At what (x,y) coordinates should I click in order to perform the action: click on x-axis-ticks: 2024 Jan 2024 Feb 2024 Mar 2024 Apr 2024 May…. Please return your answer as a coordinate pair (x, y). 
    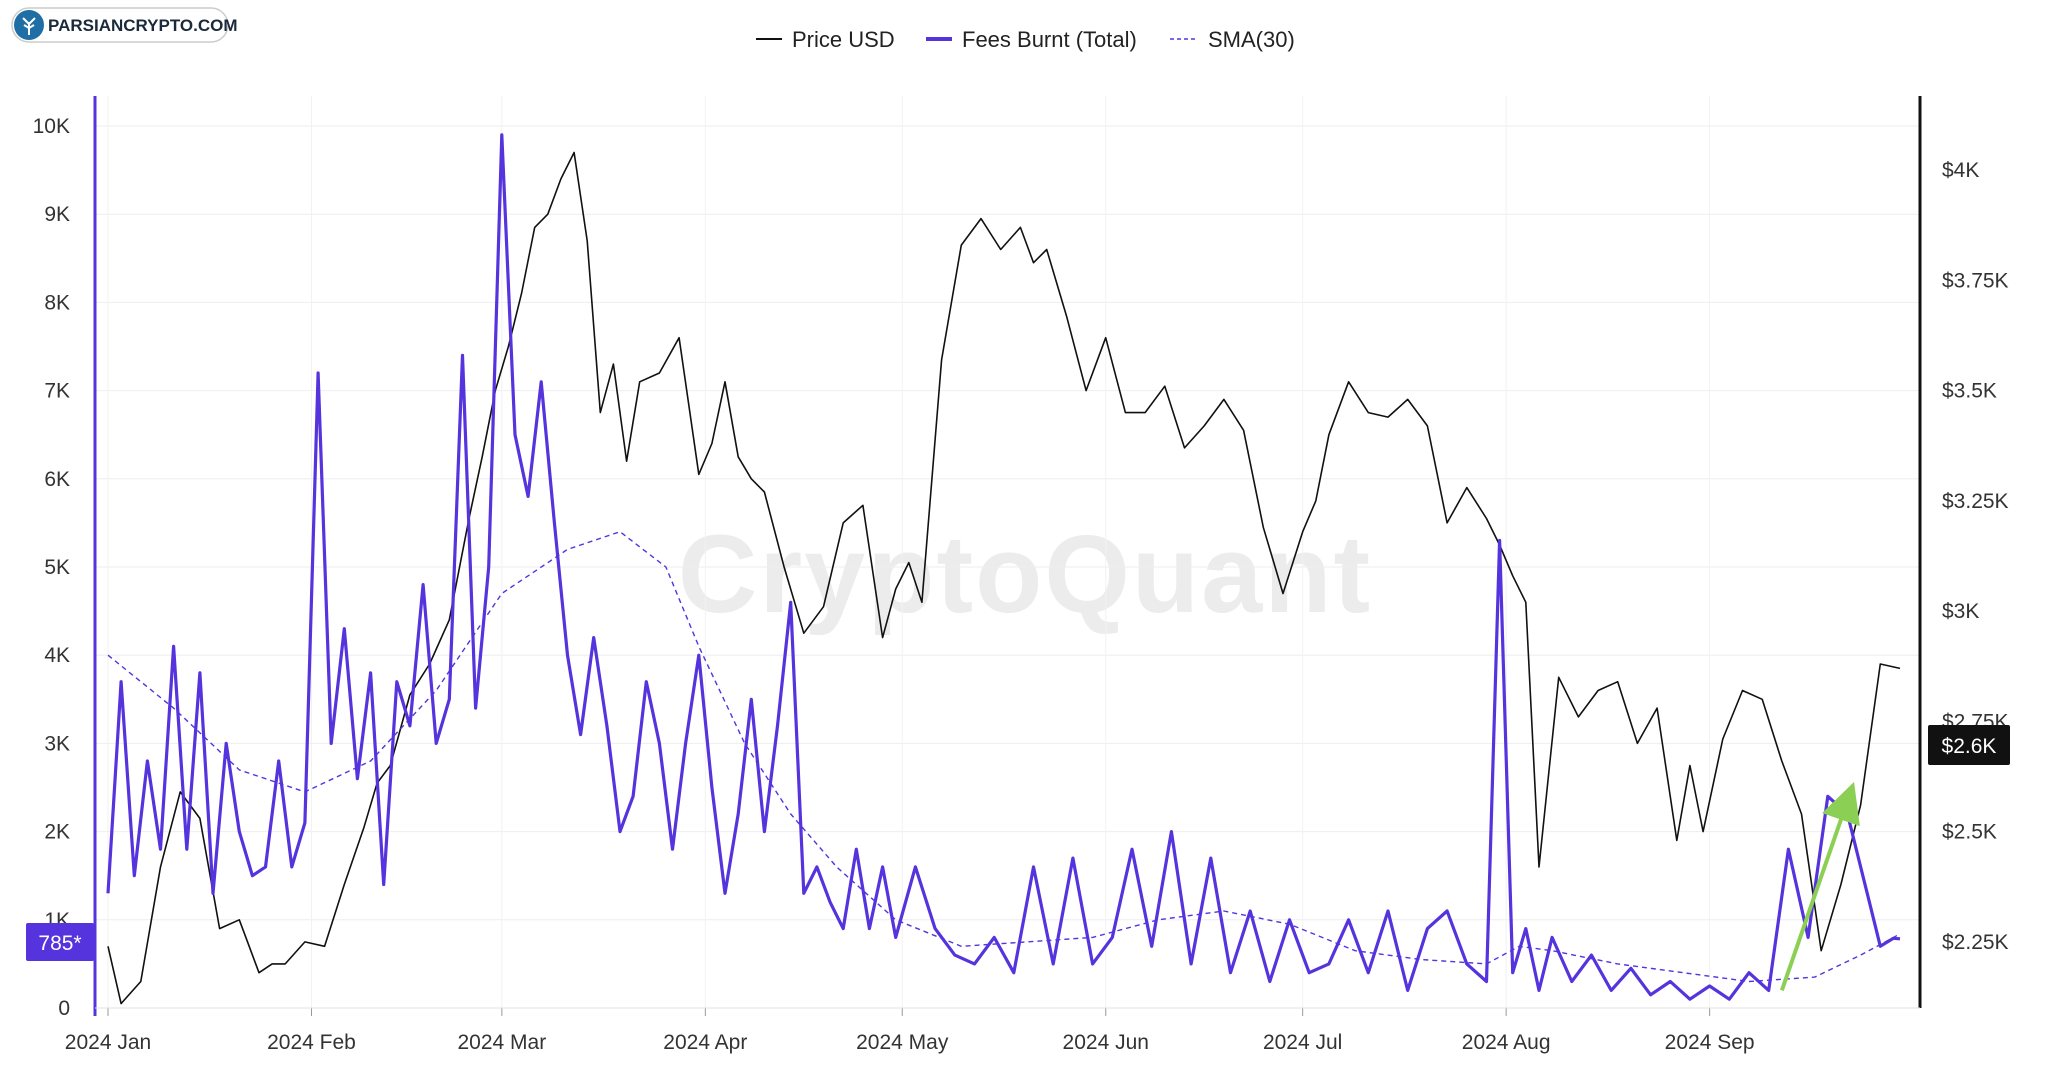
    Looking at the image, I should click on (910, 1031).